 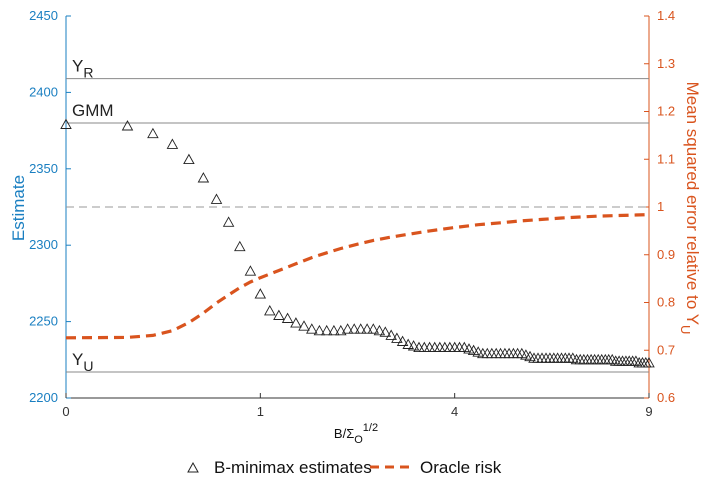 I want to click on reference-line-label: GMM, so click(x=93, y=110).